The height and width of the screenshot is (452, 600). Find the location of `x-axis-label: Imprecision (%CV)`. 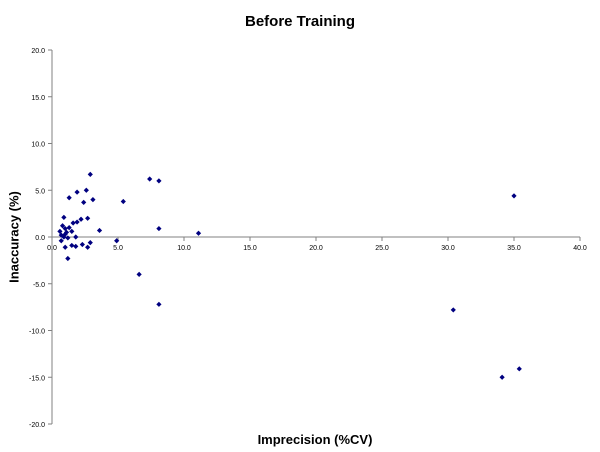

x-axis-label: Imprecision (%CV) is located at coordinates (315, 439).